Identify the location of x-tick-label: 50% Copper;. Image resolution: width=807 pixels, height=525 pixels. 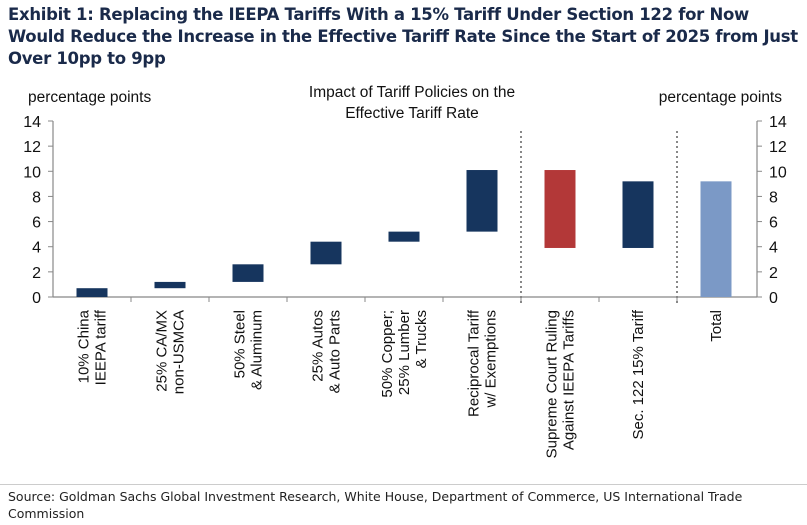
(387, 354).